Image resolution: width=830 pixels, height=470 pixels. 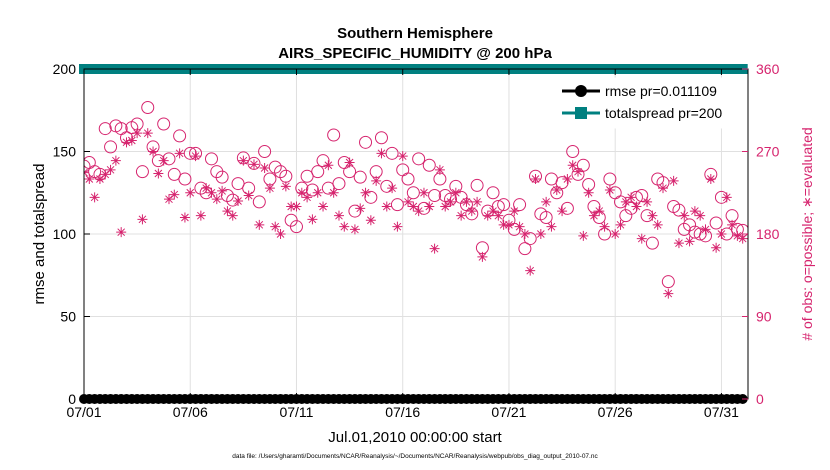 What do you see at coordinates (65, 234) in the screenshot?
I see `y-left-tick-label: 100` at bounding box center [65, 234].